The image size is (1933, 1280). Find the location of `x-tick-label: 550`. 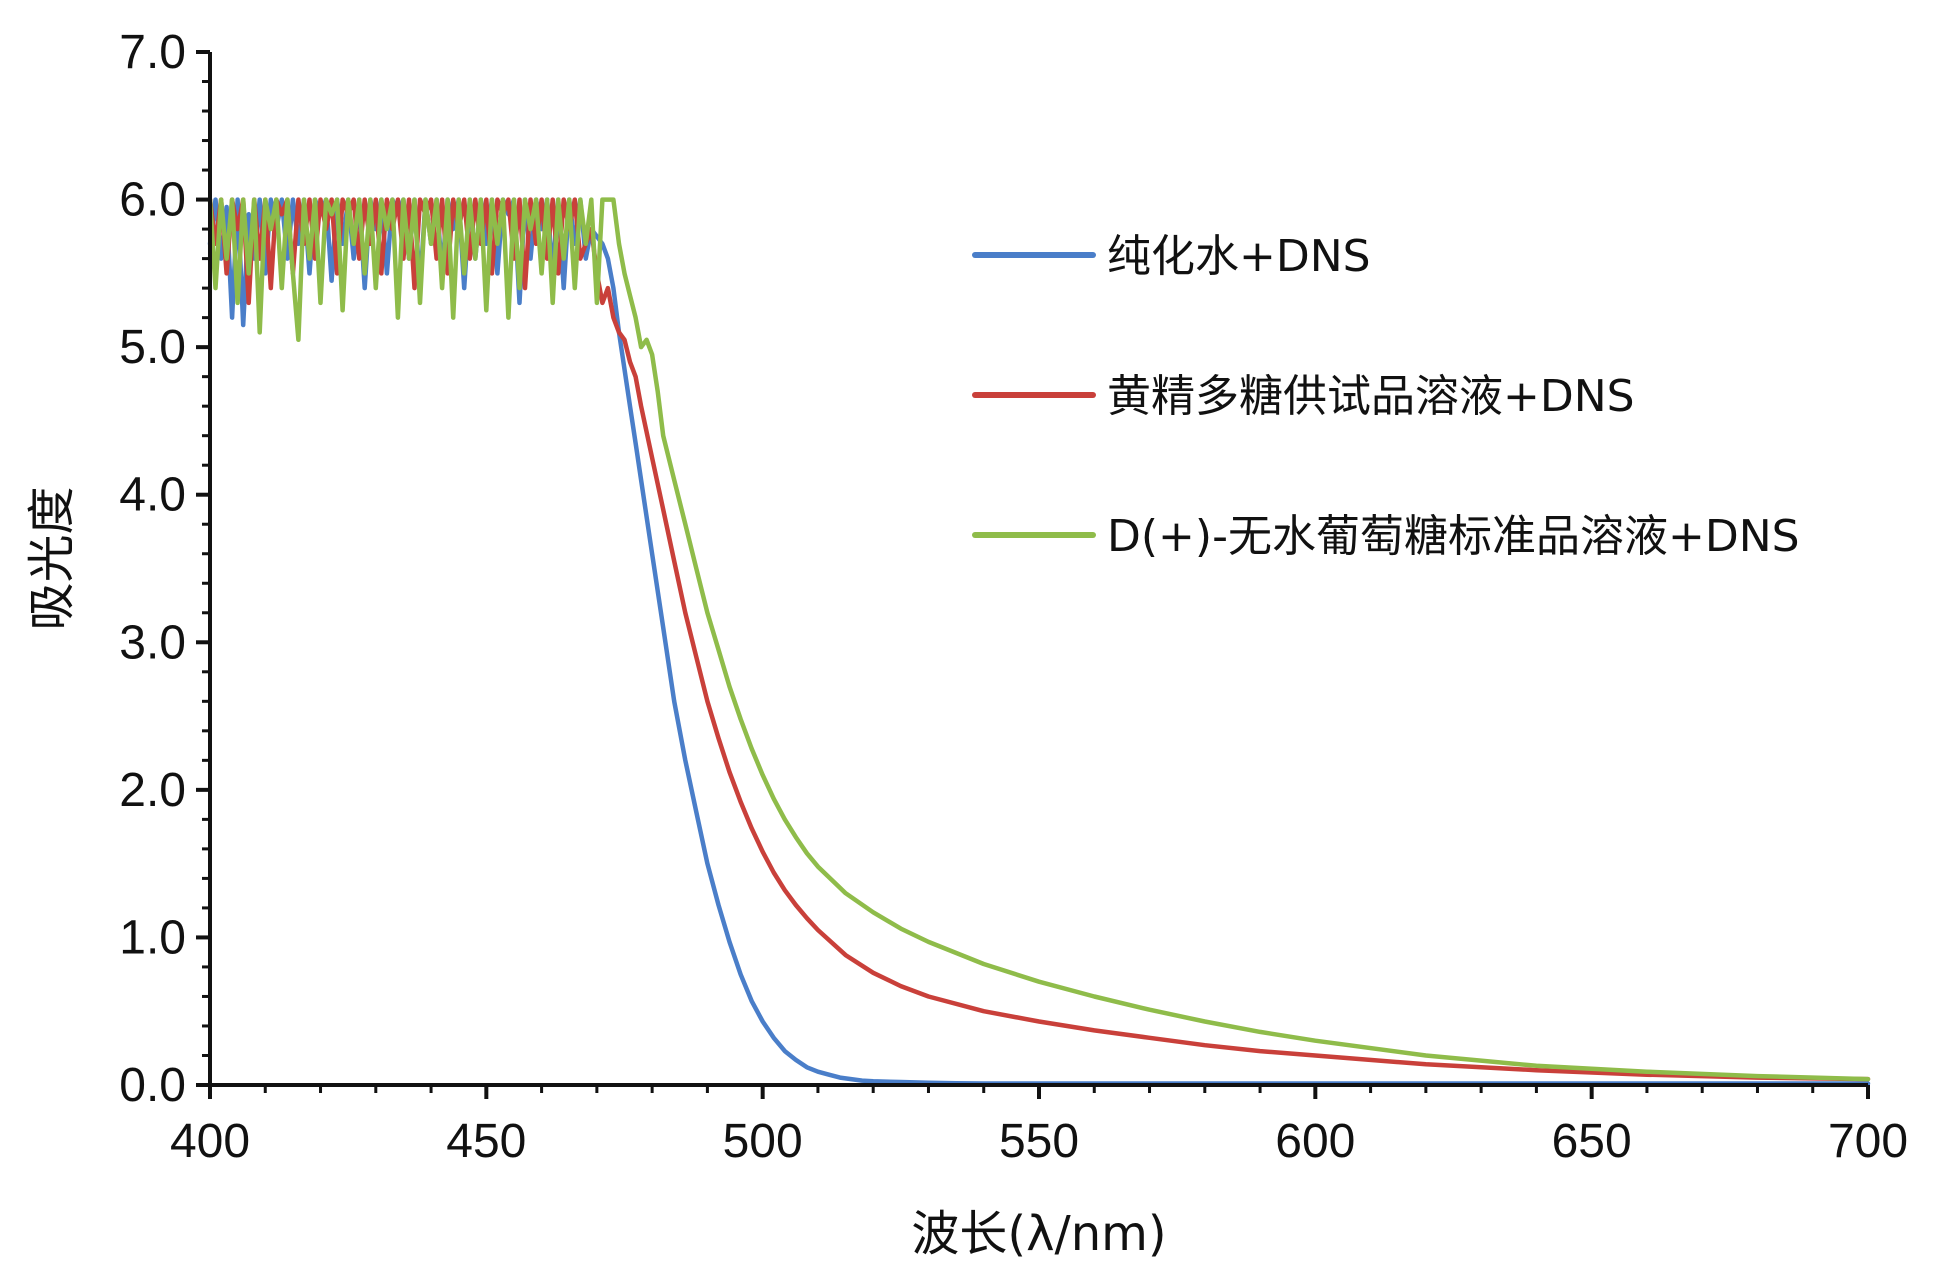

x-tick-label: 550 is located at coordinates (1039, 1141).